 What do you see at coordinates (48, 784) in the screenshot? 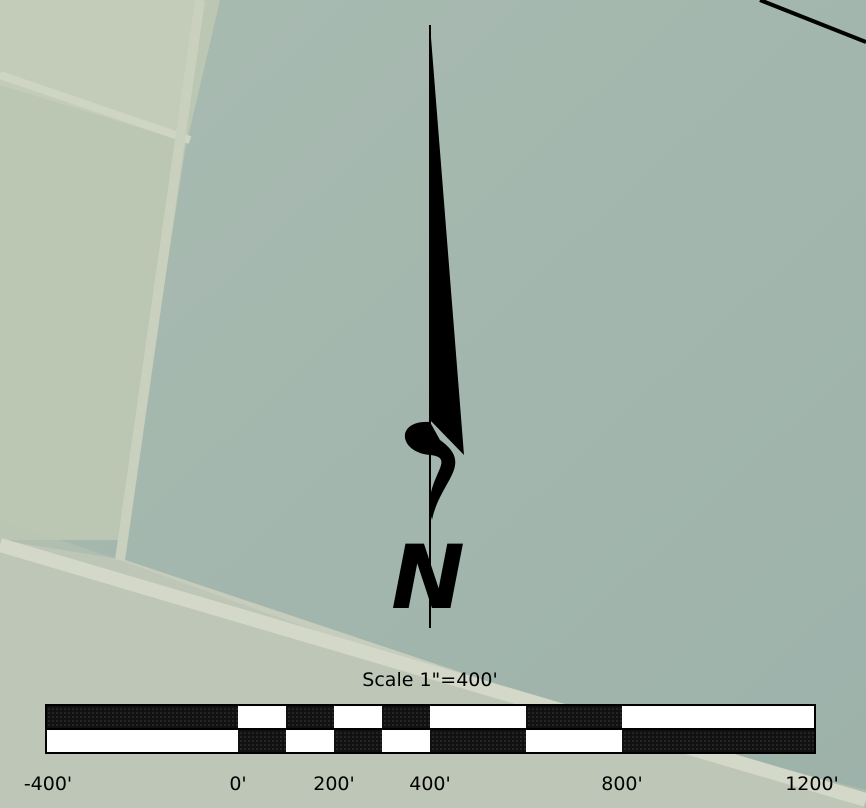
I see `scale-label: -400'` at bounding box center [48, 784].